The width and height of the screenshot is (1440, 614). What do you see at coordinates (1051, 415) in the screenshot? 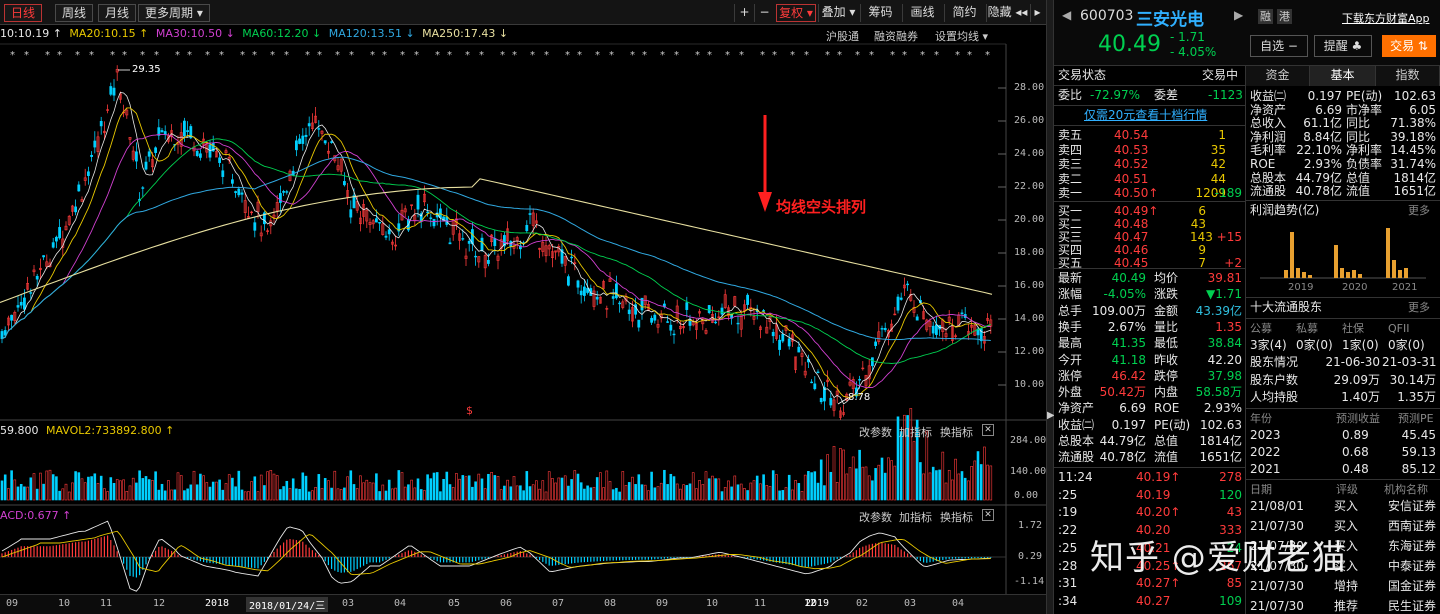
I see `chevron-right-icon: ▶` at bounding box center [1051, 415].